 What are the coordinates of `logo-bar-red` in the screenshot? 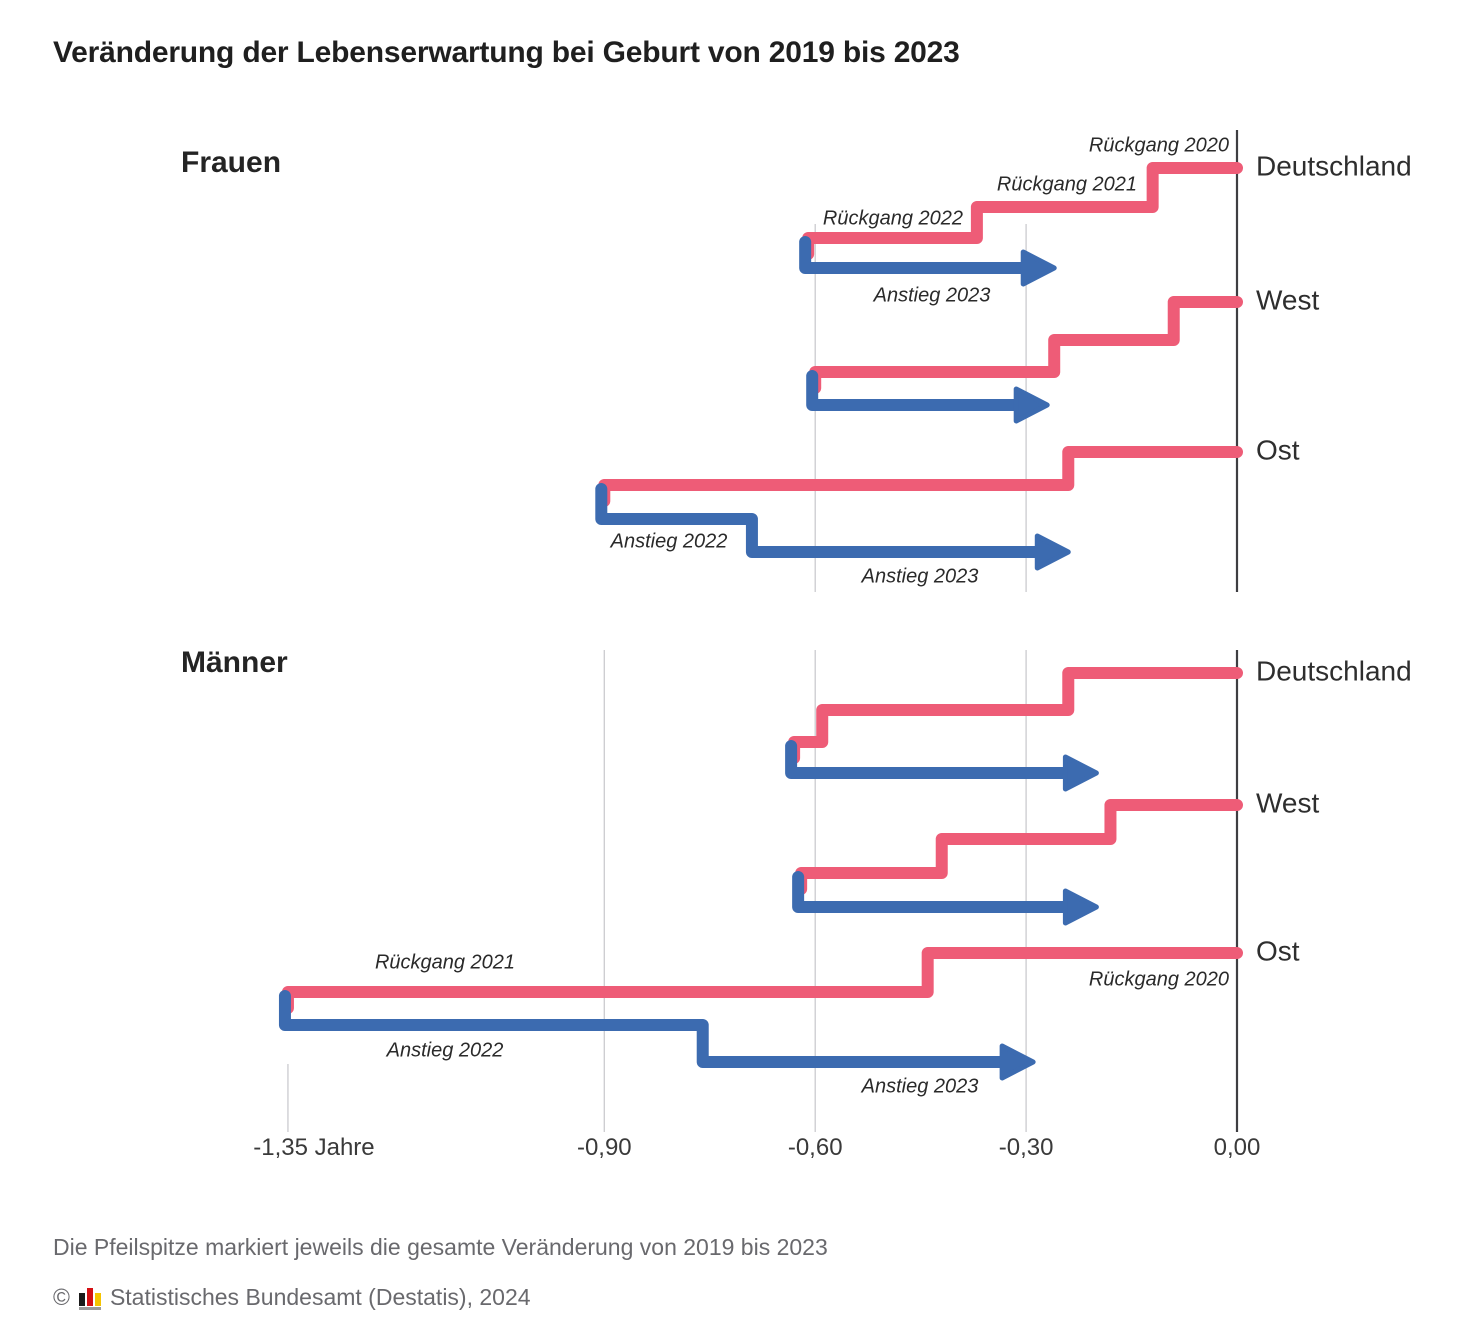 It's located at (89, 1296).